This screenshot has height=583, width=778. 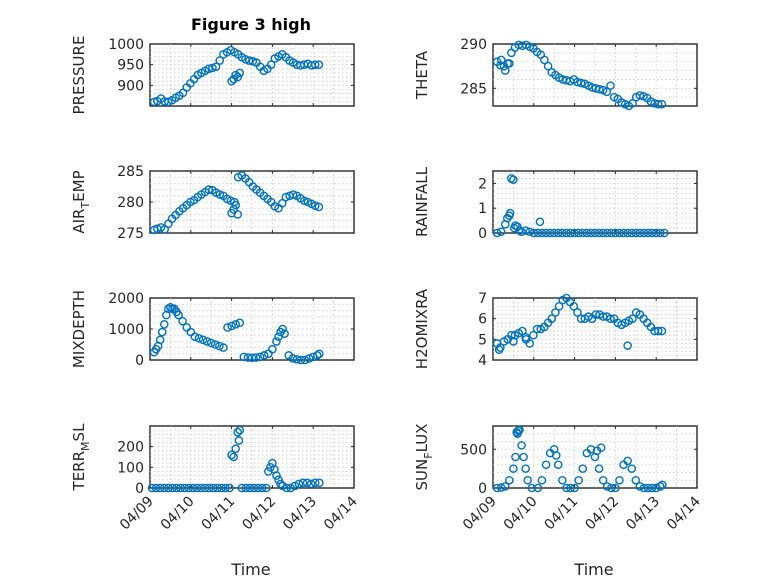 What do you see at coordinates (482, 340) in the screenshot?
I see `y-tick-label: 5` at bounding box center [482, 340].